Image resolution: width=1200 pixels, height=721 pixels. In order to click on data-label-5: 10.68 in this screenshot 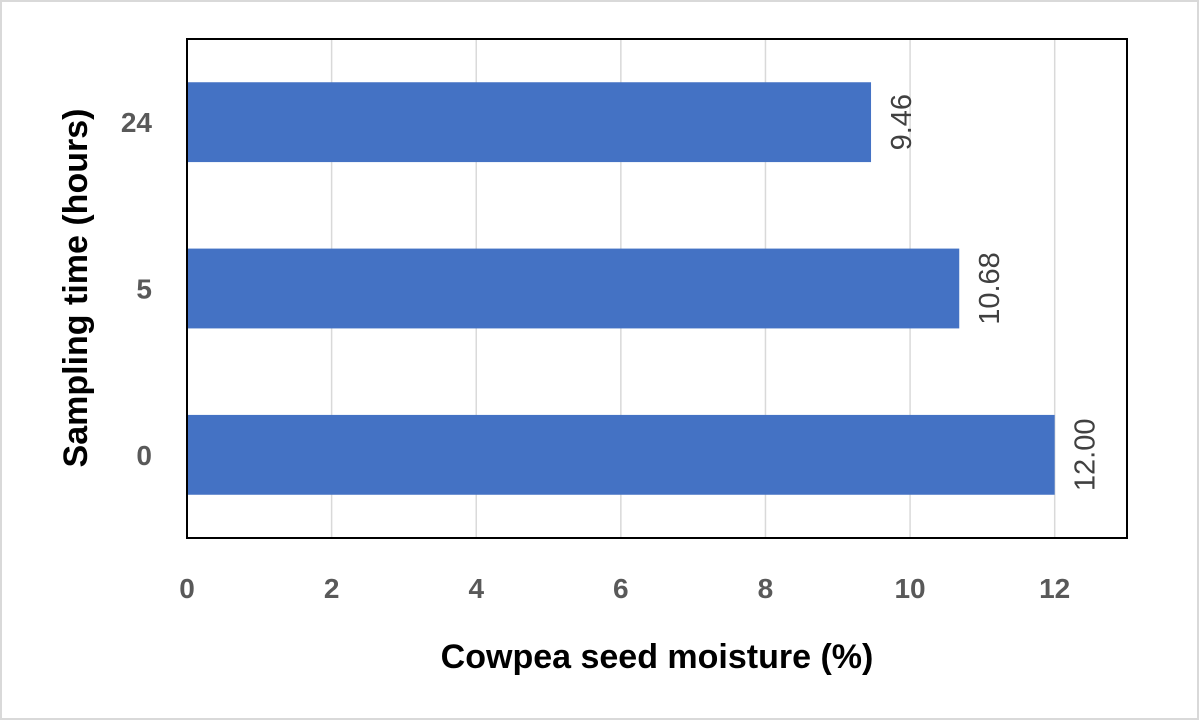, I will do `click(990, 288)`.